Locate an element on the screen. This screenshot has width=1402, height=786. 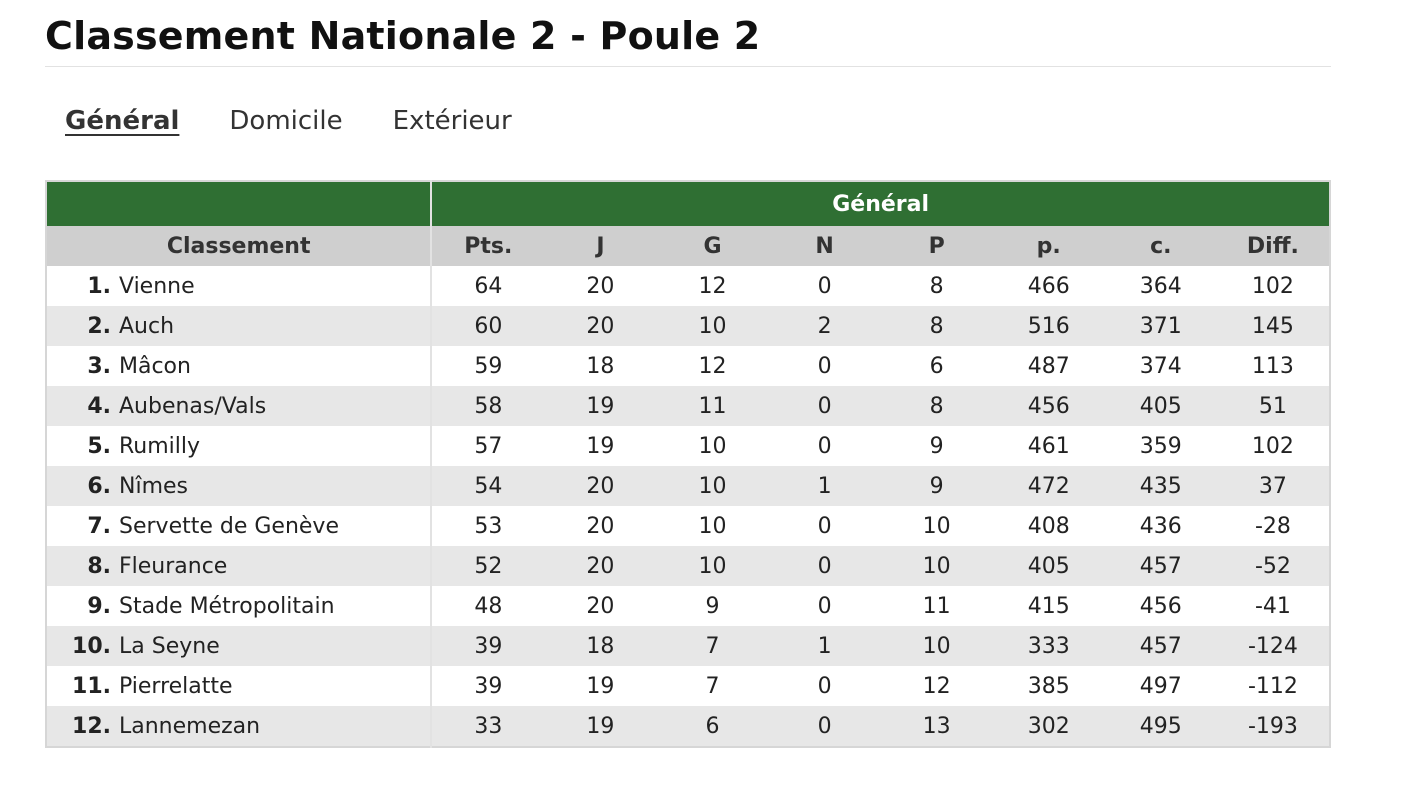
stat-pts-cell: 57 is located at coordinates (488, 446).